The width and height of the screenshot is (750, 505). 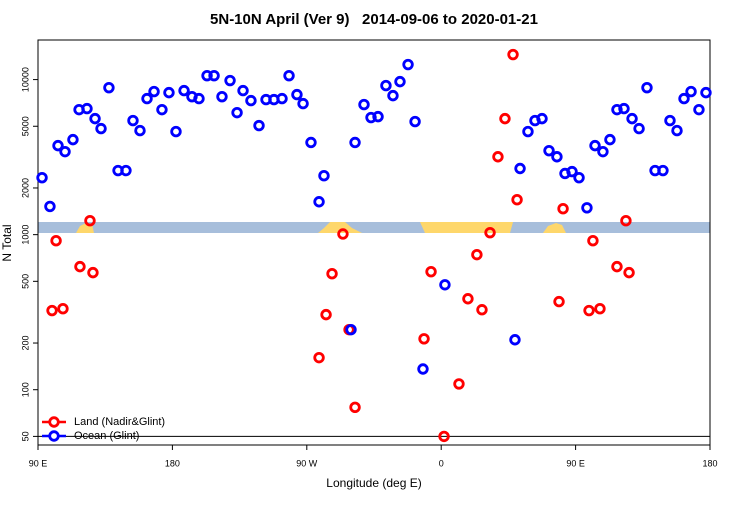 I want to click on y-tick-label: 1000, so click(x=25, y=235).